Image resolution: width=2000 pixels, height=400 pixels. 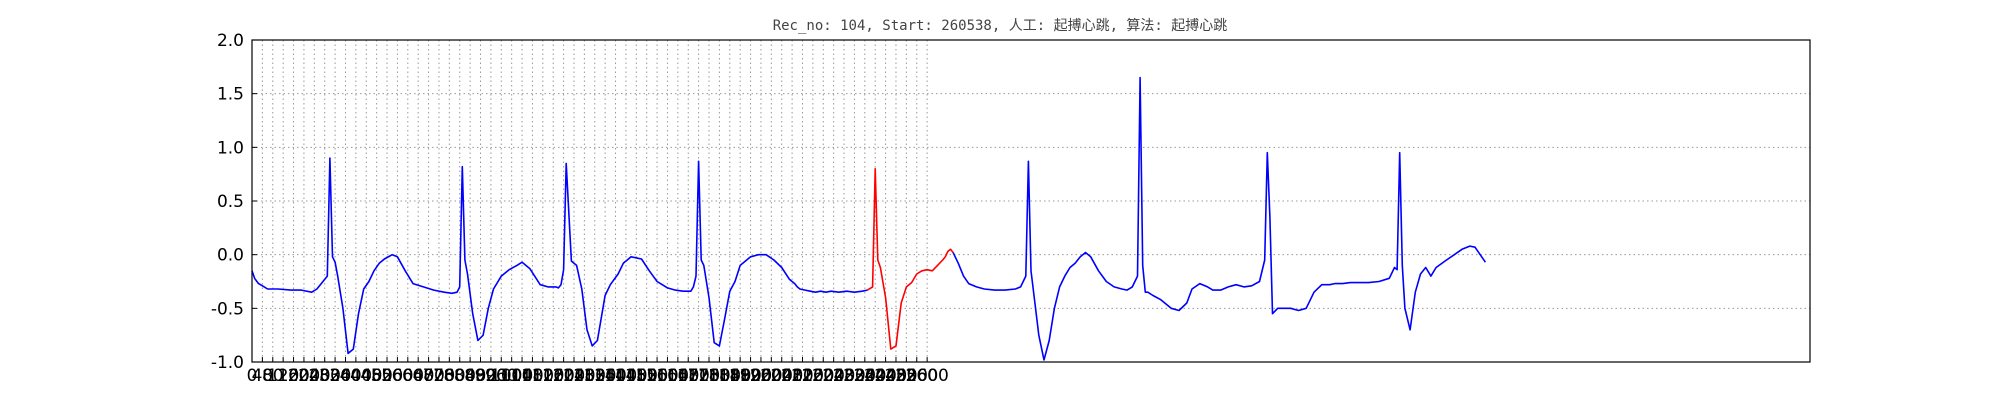 I want to click on x-tick-label: 920, so click(x=491, y=376).